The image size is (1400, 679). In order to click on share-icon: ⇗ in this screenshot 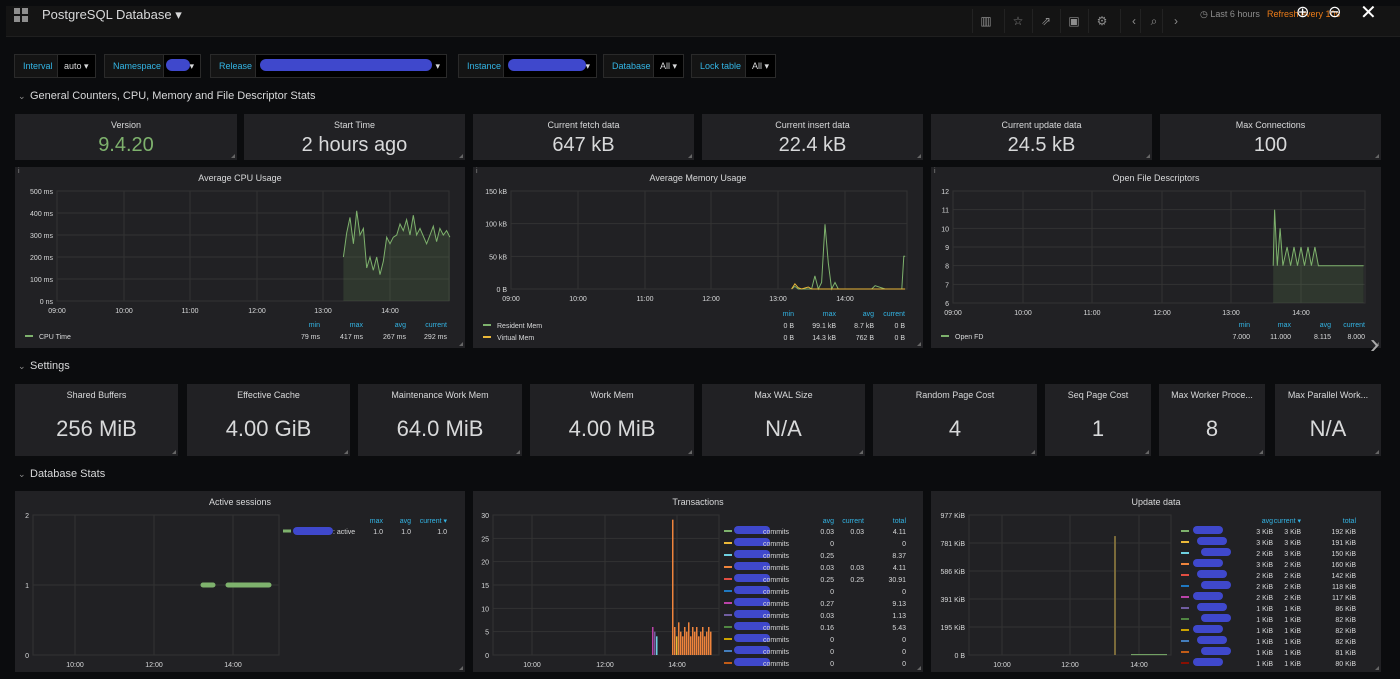, I will do `click(1045, 21)`.